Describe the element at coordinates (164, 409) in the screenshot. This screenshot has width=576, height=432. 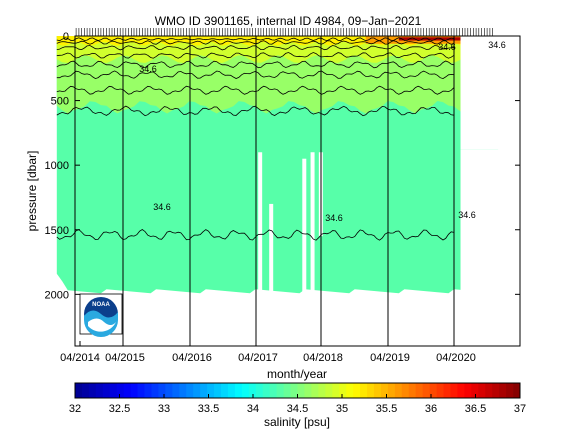
I see `colorbar-tick-label: 33` at that location.